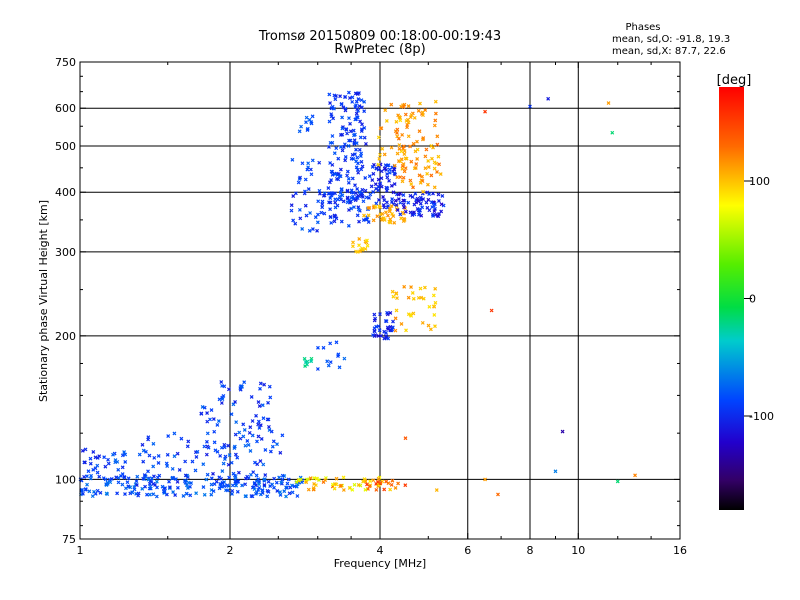 This screenshot has width=800, height=600. I want to click on stats-x-line: mean, sd,X: 87.7, 22.6, so click(669, 51).